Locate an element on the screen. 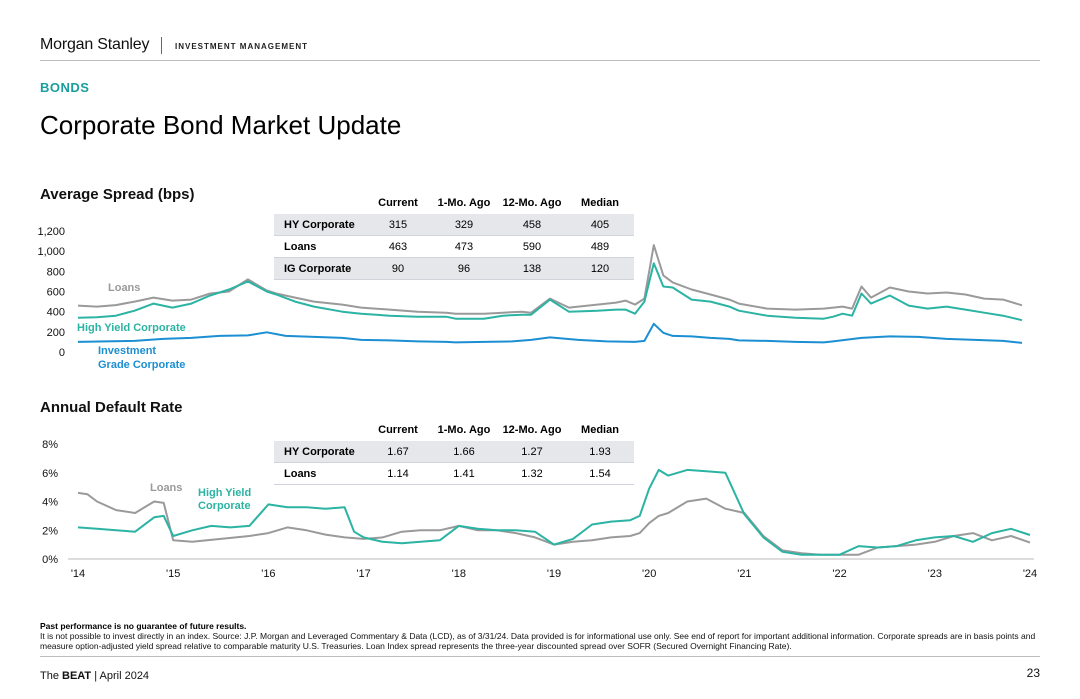 Image resolution: width=1080 pixels, height=699 pixels. x-tick-label: '19 is located at coordinates (554, 574).